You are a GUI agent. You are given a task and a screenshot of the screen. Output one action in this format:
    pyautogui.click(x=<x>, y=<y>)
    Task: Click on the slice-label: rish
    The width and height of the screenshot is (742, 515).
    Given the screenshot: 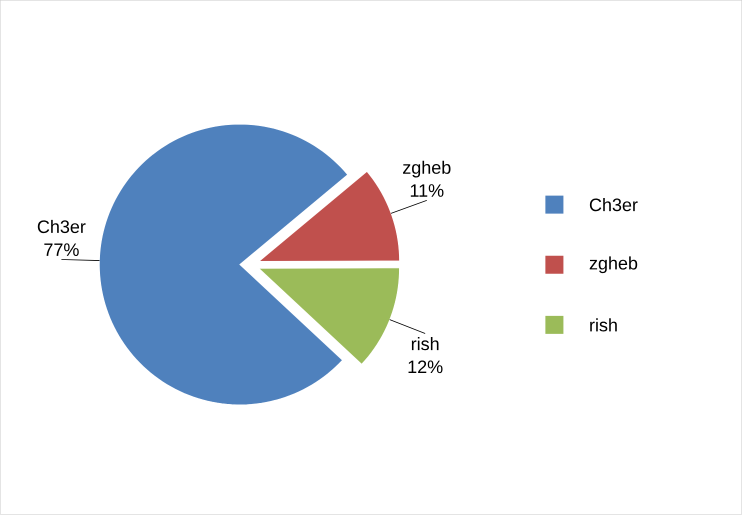 What is the action you would take?
    pyautogui.click(x=425, y=343)
    